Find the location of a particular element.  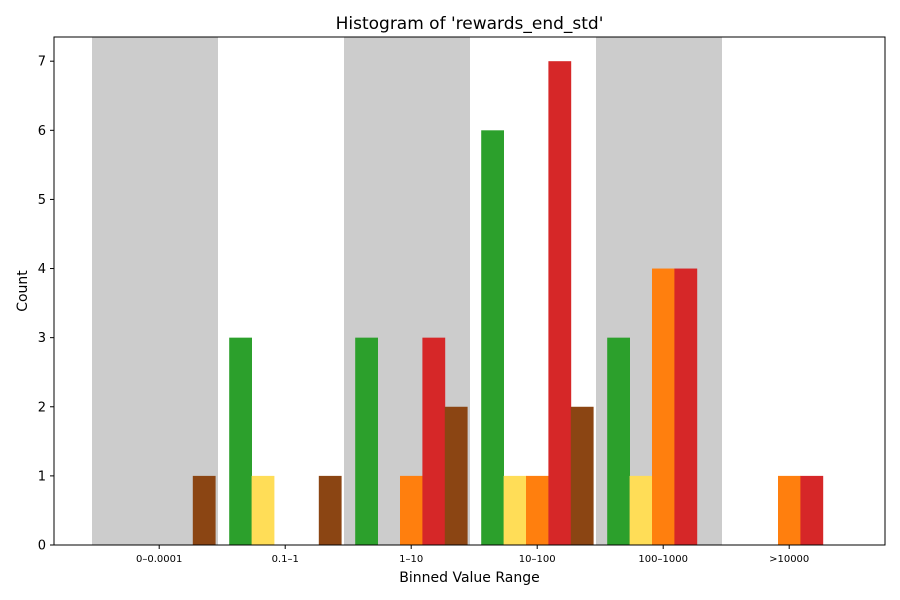

x-tick-label: >10000 is located at coordinates (789, 559).